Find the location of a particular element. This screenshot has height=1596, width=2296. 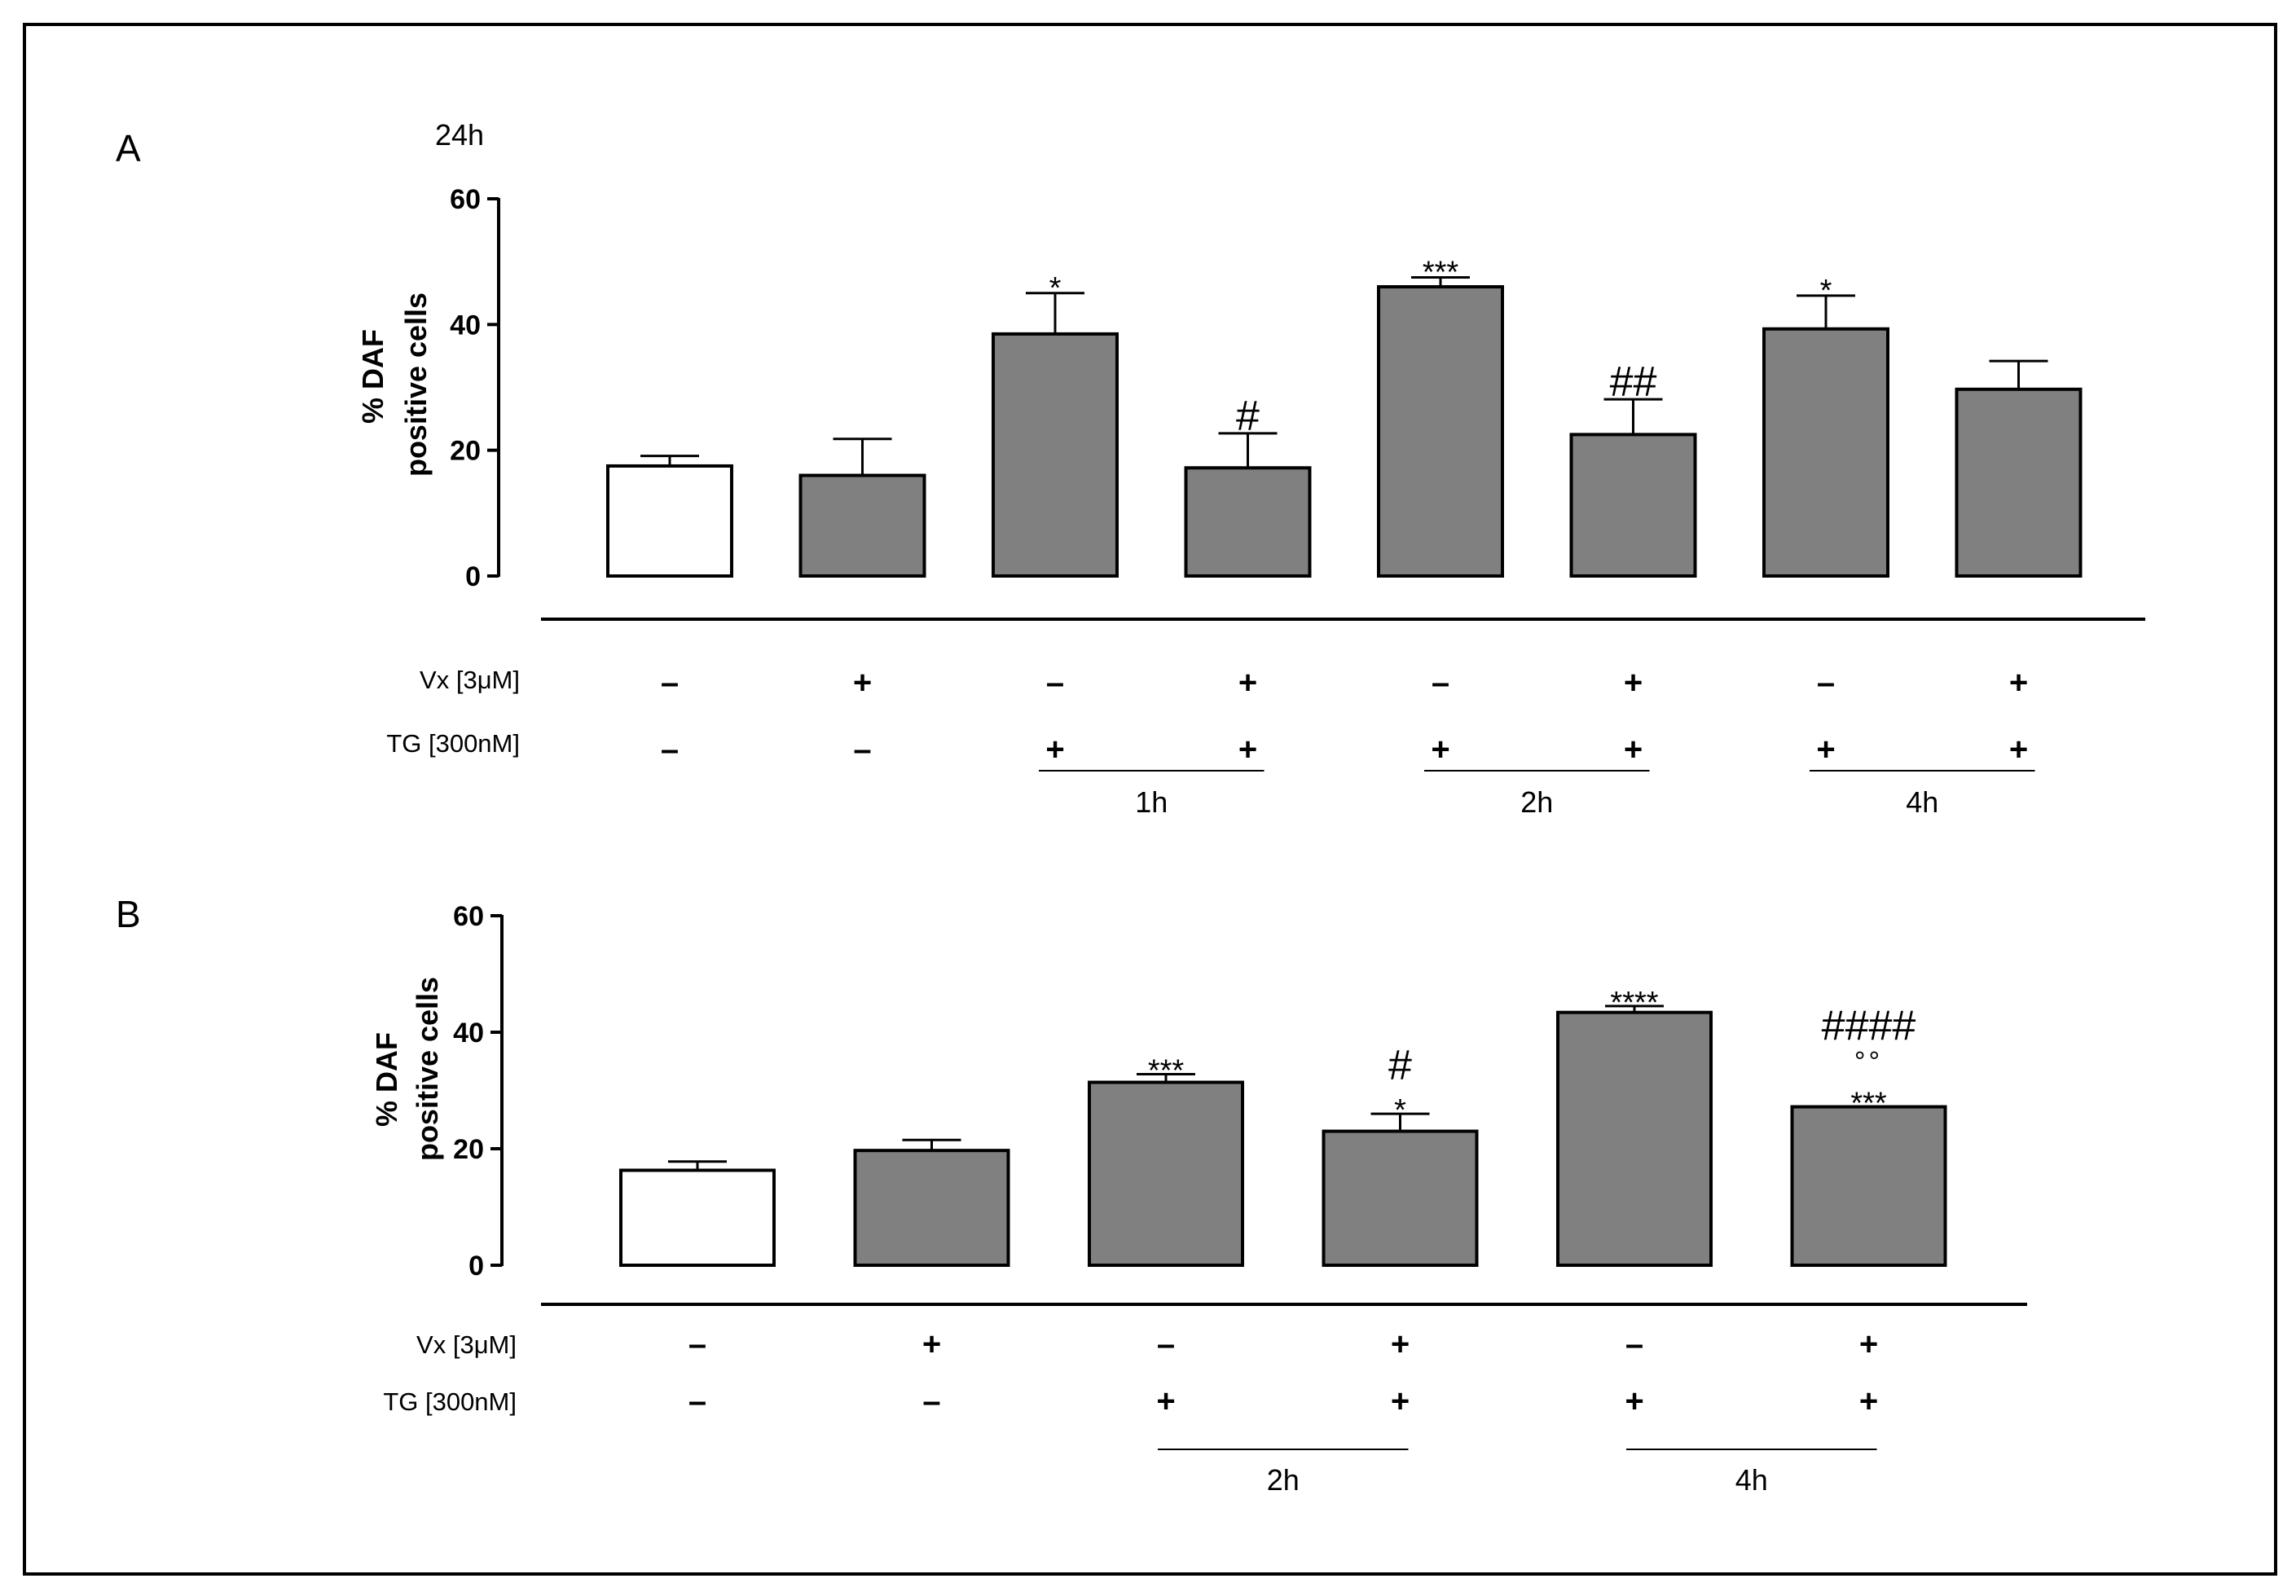

panel-b-letter: B is located at coordinates (128, 914).